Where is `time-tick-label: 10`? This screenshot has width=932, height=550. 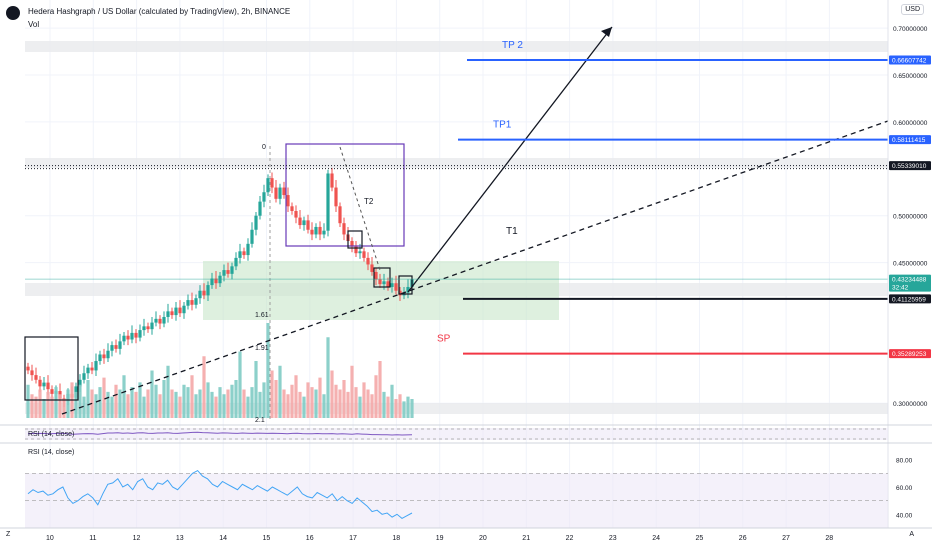
time-tick-label: 10 is located at coordinates (50, 538).